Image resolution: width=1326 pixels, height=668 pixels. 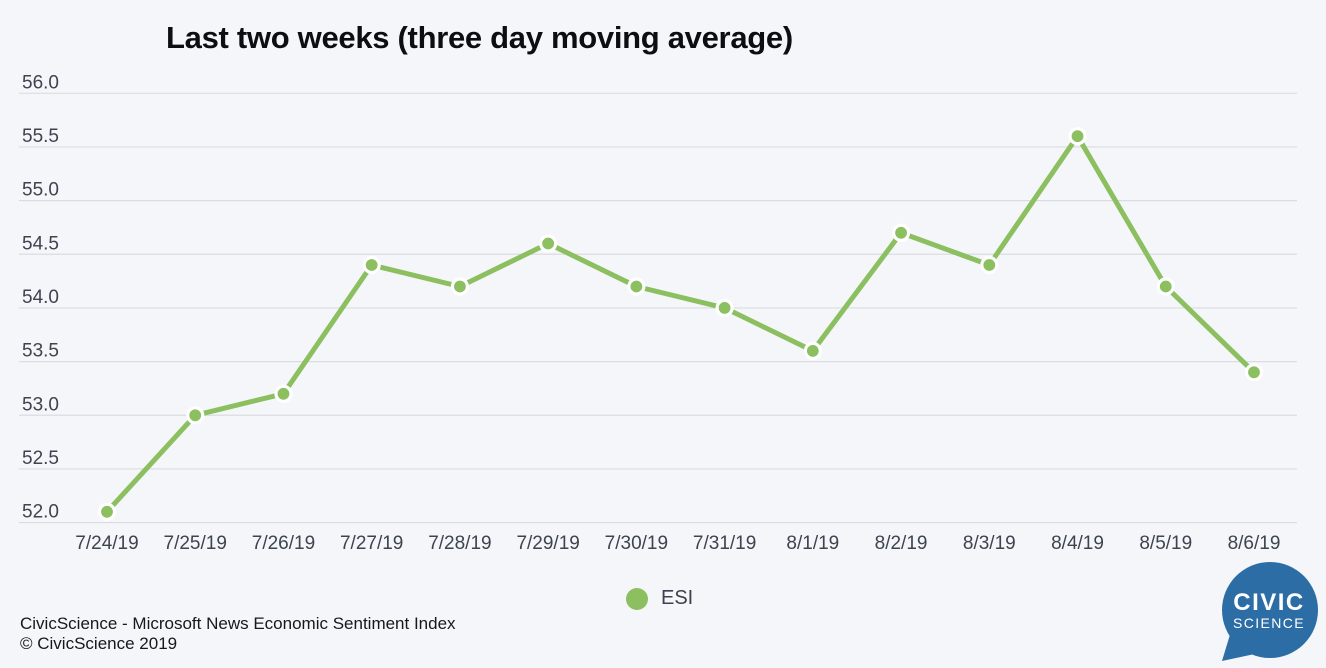 What do you see at coordinates (1269, 623) in the screenshot?
I see `logo-text-science: SCIENCE` at bounding box center [1269, 623].